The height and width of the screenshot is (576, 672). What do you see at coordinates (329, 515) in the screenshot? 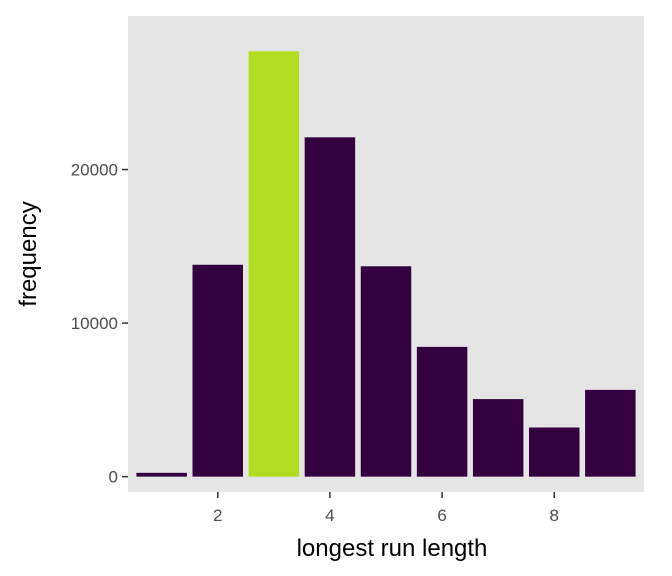
I see `x-tick-label: 4` at bounding box center [329, 515].